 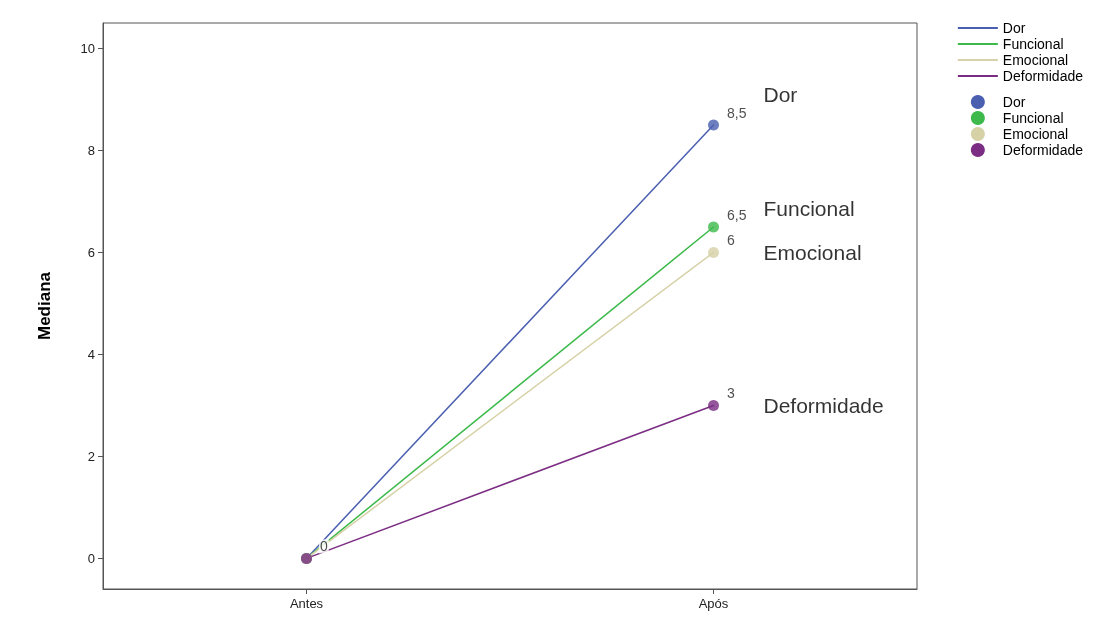 I want to click on y-tick-label: 0, so click(x=91, y=558).